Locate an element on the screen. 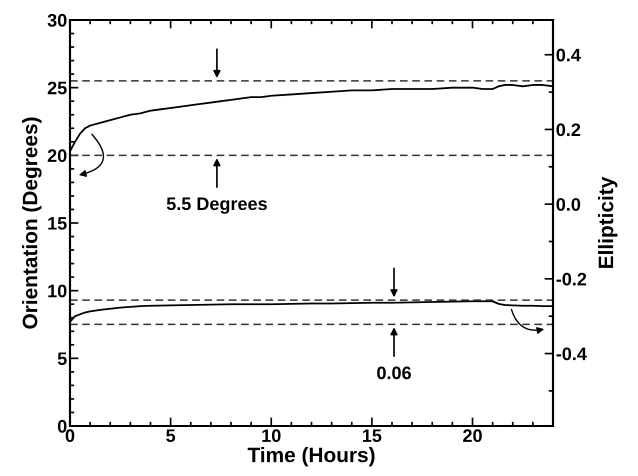 The image size is (638, 476). y-tick-label: 20 is located at coordinates (57, 155).